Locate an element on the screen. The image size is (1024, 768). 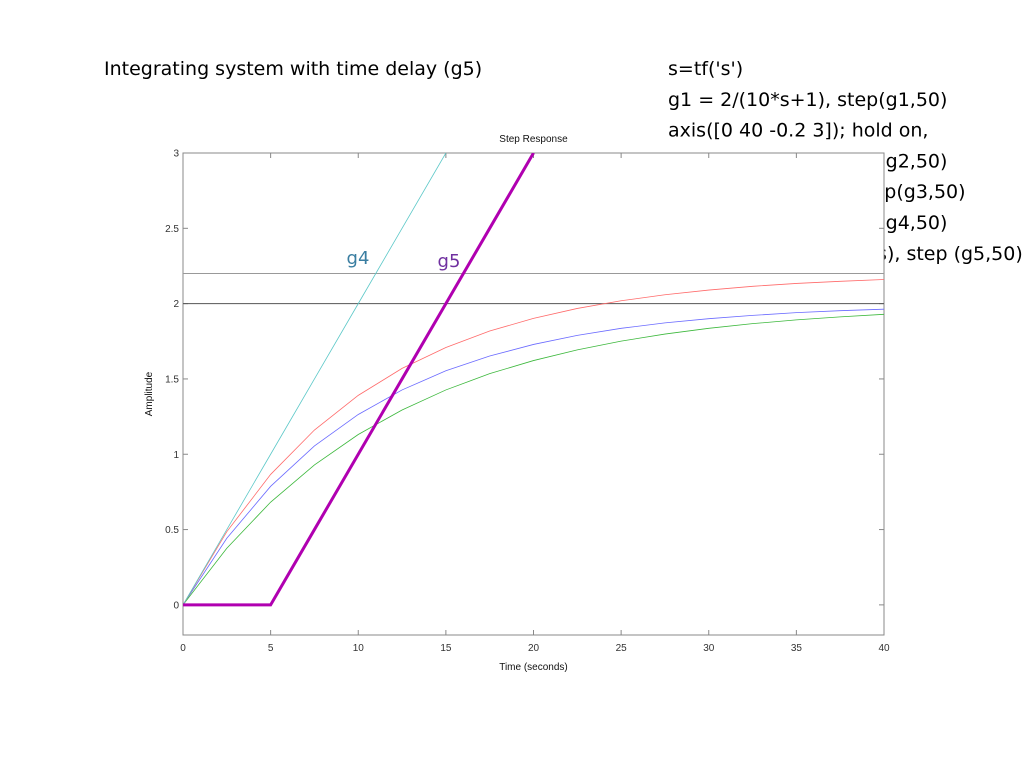
x-tick-label: 20 is located at coordinates (534, 648).